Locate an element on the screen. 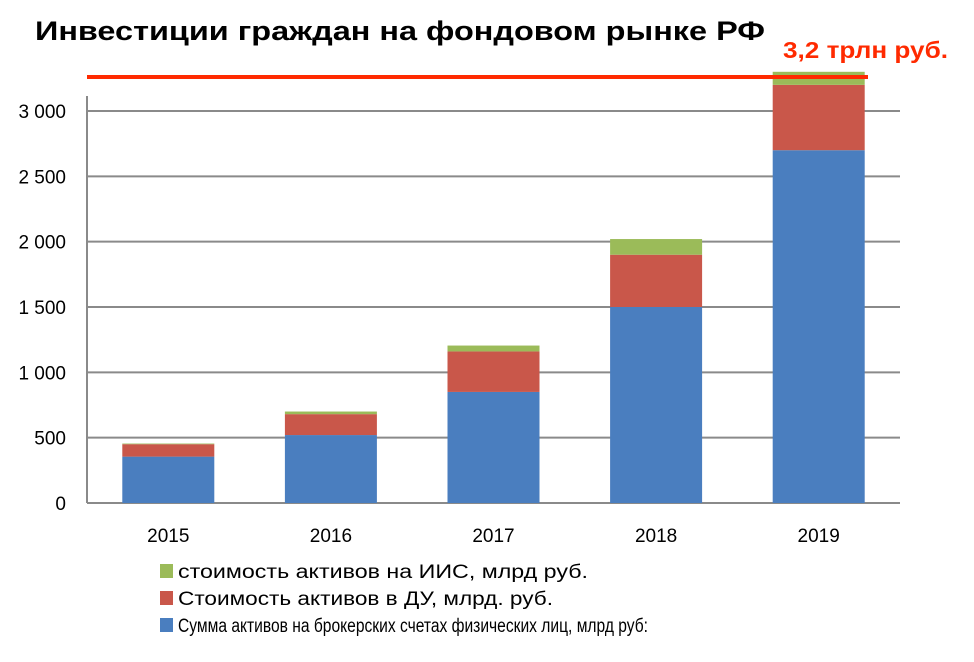 The height and width of the screenshot is (662, 974). y-tick-label: 500 is located at coordinates (50, 439).